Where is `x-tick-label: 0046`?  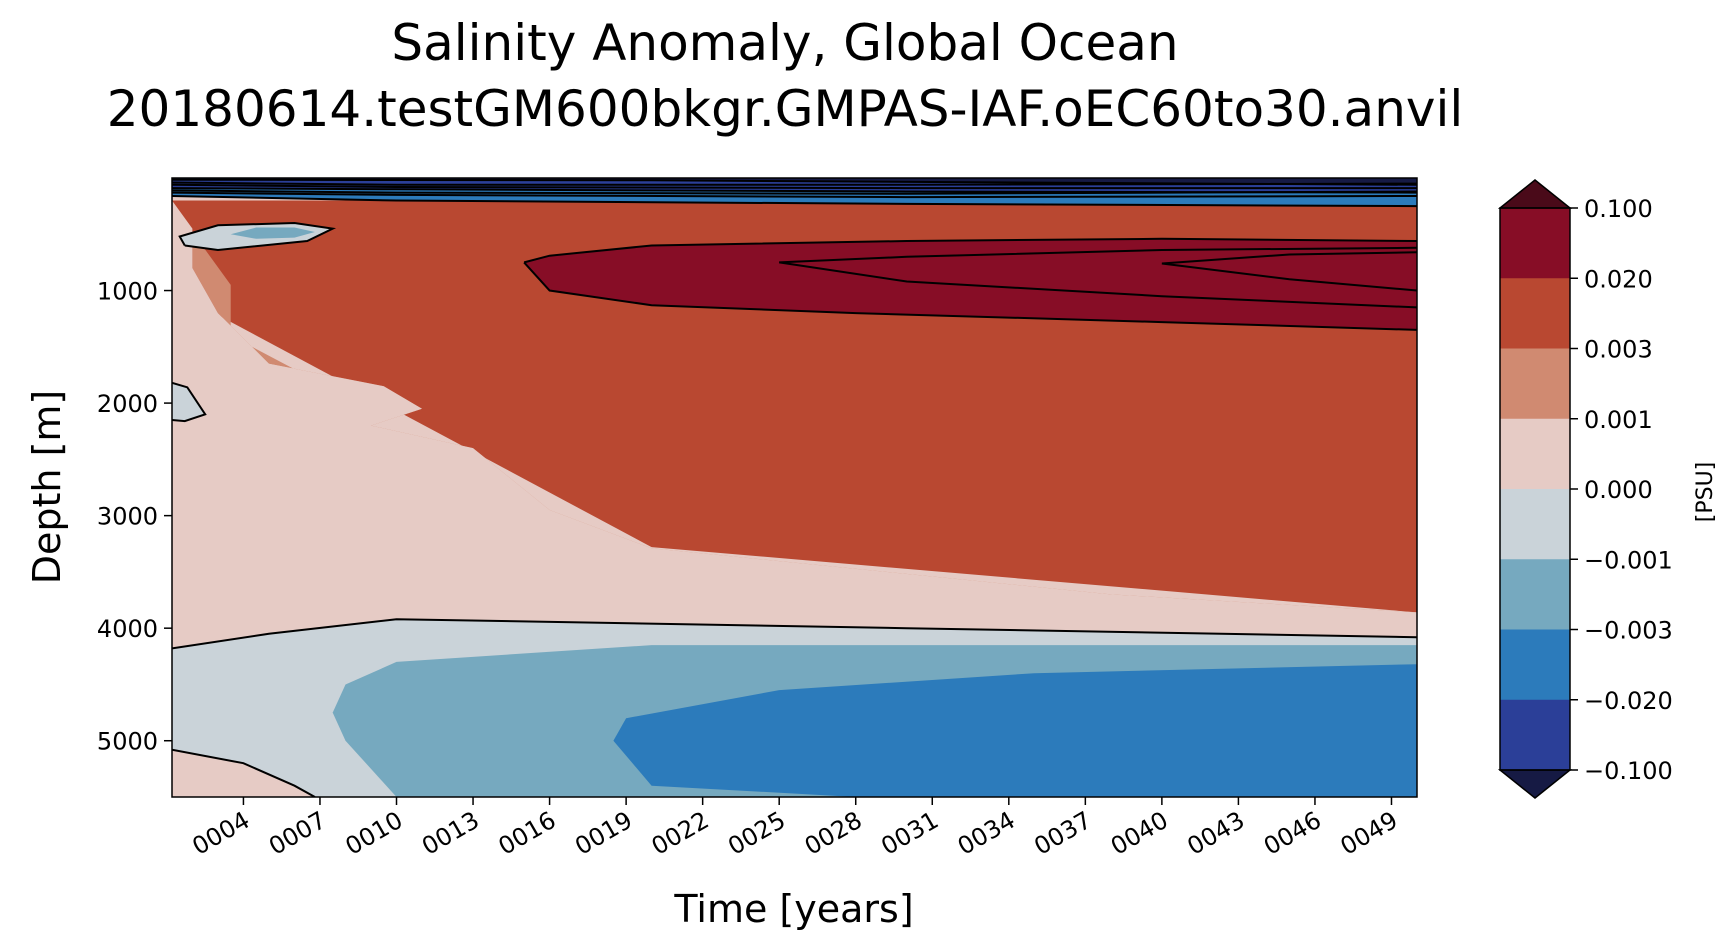 x-tick-label: 0046 is located at coordinates (1292, 833).